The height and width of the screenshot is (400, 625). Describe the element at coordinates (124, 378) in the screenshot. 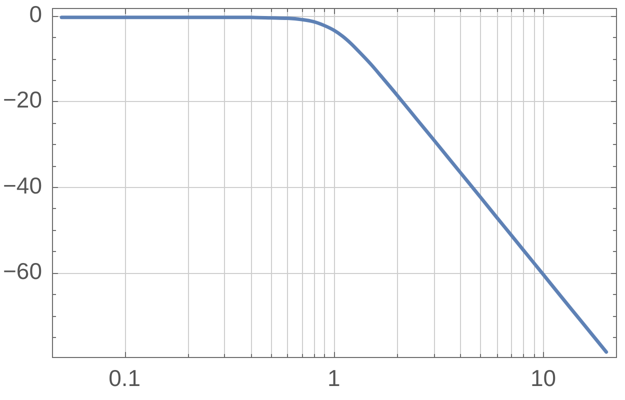

I see `x-tick-label: 0.1` at that location.